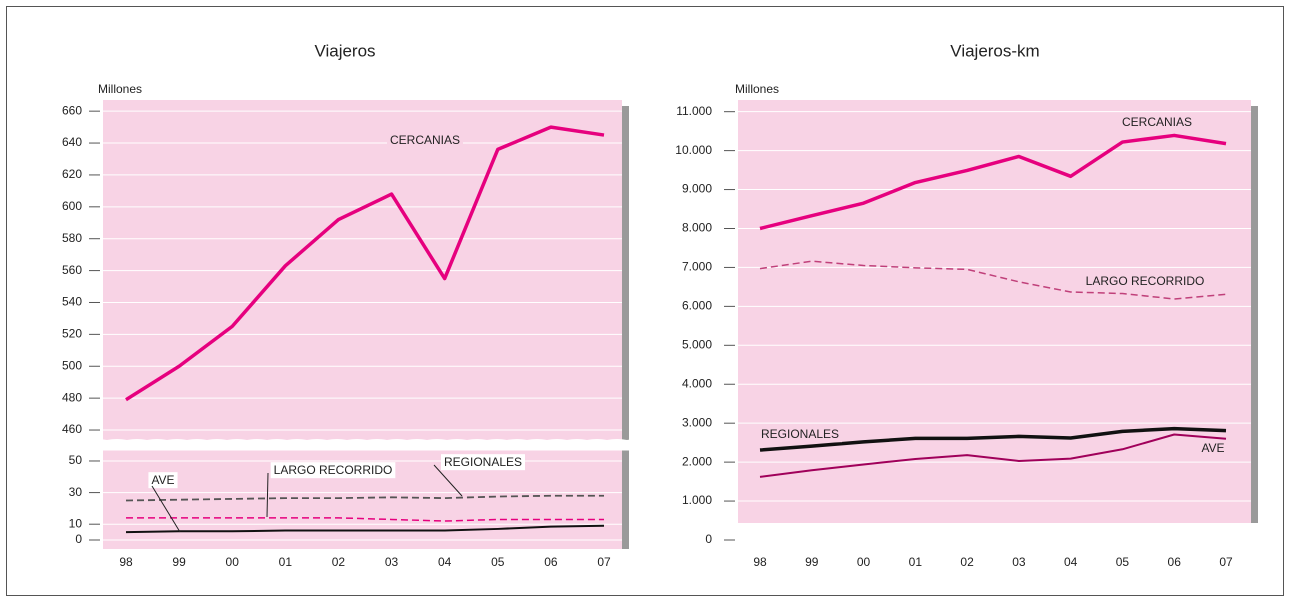 This screenshot has width=1290, height=607. What do you see at coordinates (697, 189) in the screenshot?
I see `y-tick-label: 9.000` at bounding box center [697, 189].